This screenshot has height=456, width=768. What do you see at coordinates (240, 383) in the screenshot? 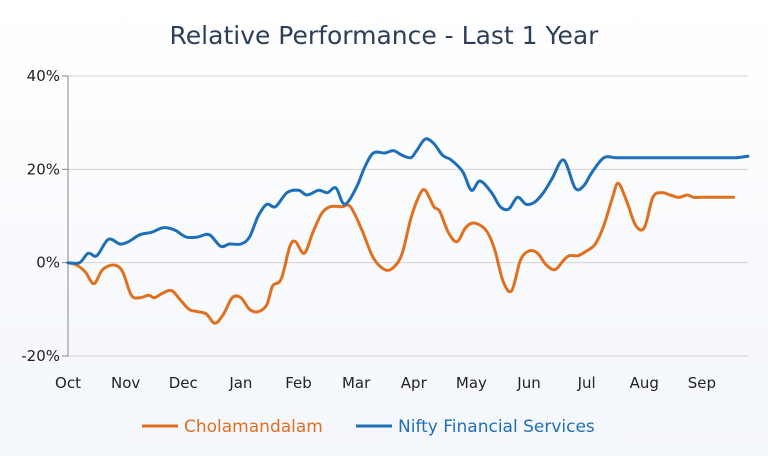
I see `x-tick-label: Jan` at bounding box center [240, 383].